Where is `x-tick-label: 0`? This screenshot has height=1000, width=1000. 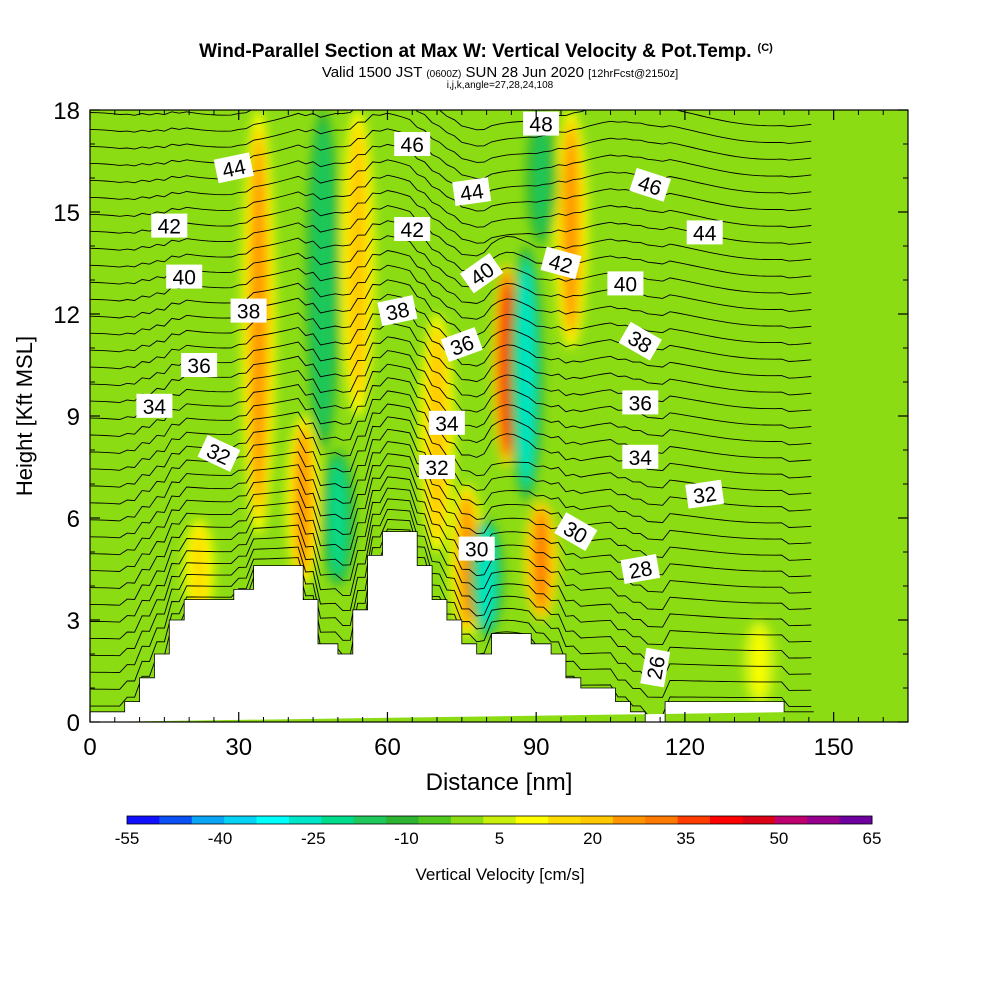
x-tick-label: 0 is located at coordinates (89, 747).